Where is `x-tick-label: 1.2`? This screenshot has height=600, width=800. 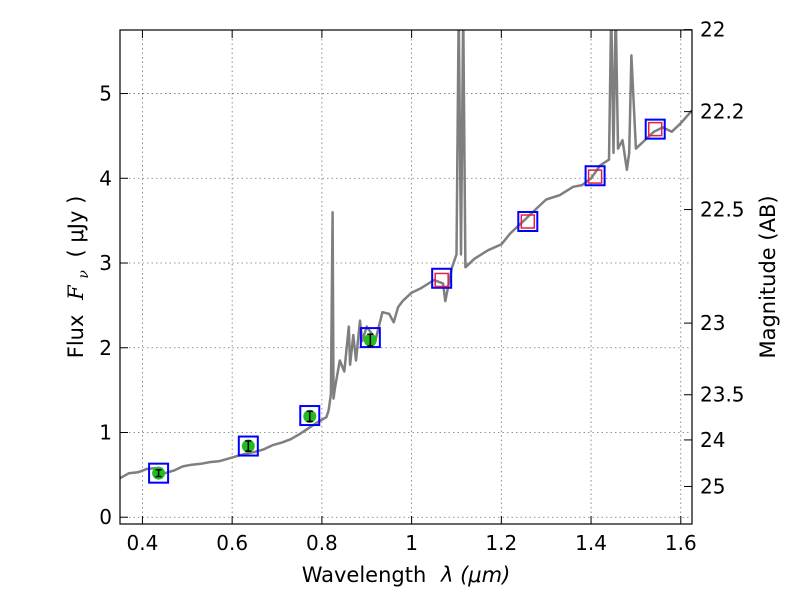
x-tick-label: 1.2 is located at coordinates (501, 543).